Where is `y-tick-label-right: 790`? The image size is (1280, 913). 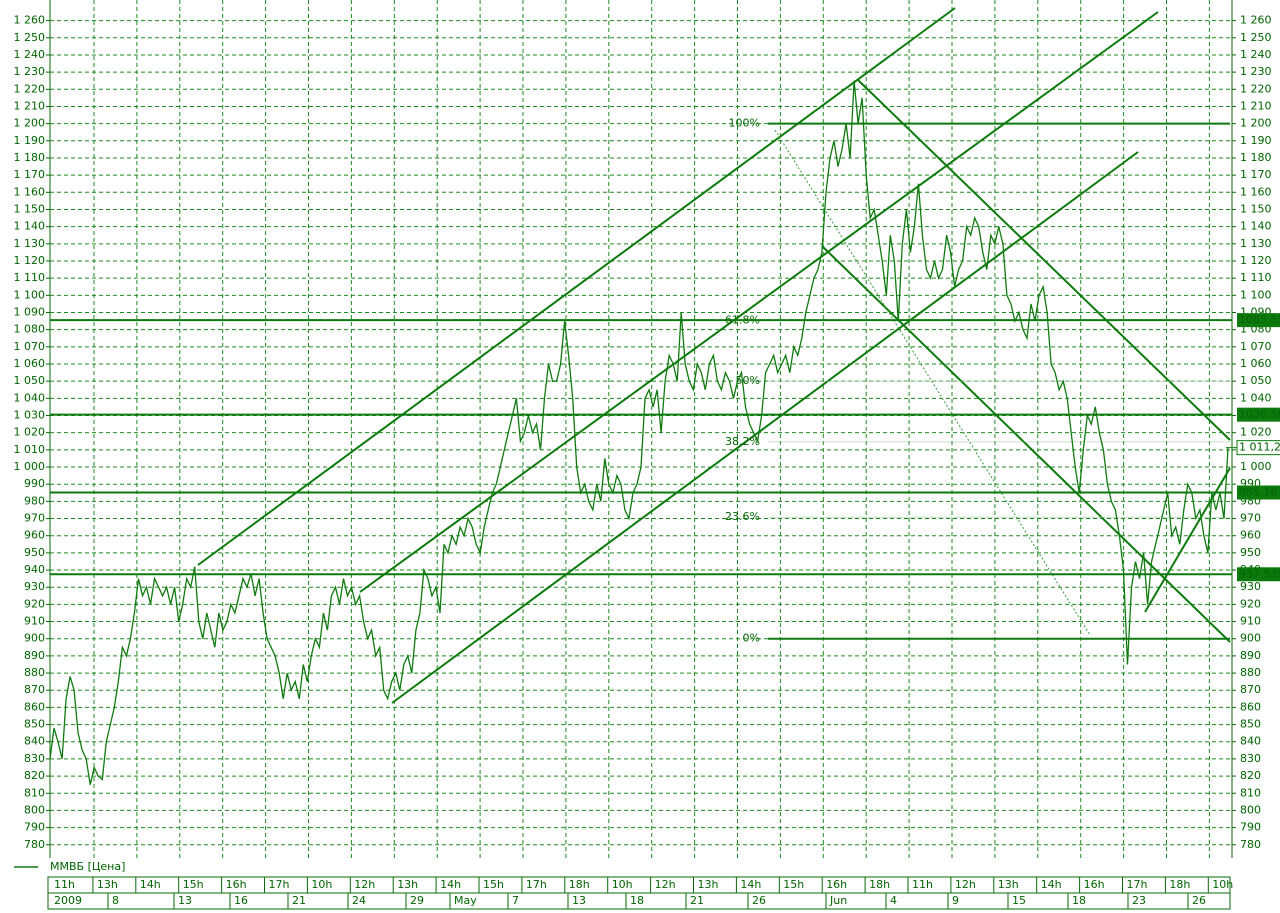
y-tick-label-right: 790 is located at coordinates (1250, 827).